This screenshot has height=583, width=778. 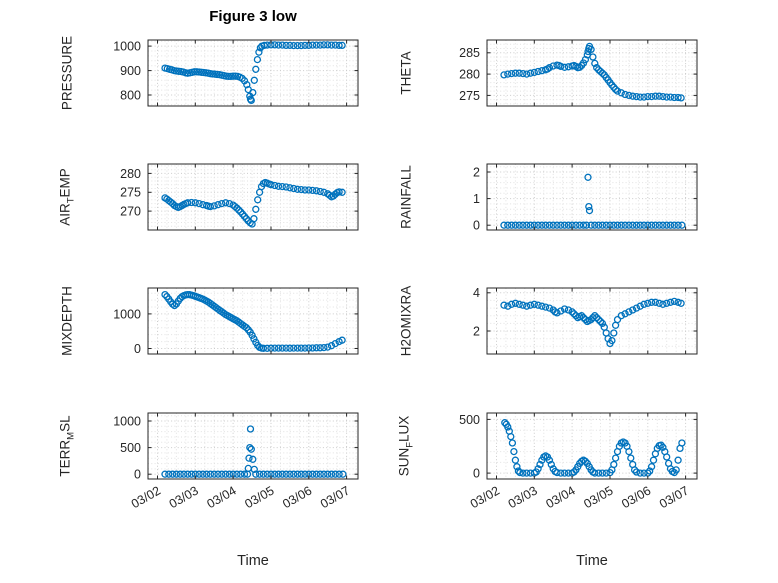 I want to click on scatter-plot-sunflux: 0 500 03/02 03/03 03/04 03/05 03/06 03/07, so click(x=578, y=461).